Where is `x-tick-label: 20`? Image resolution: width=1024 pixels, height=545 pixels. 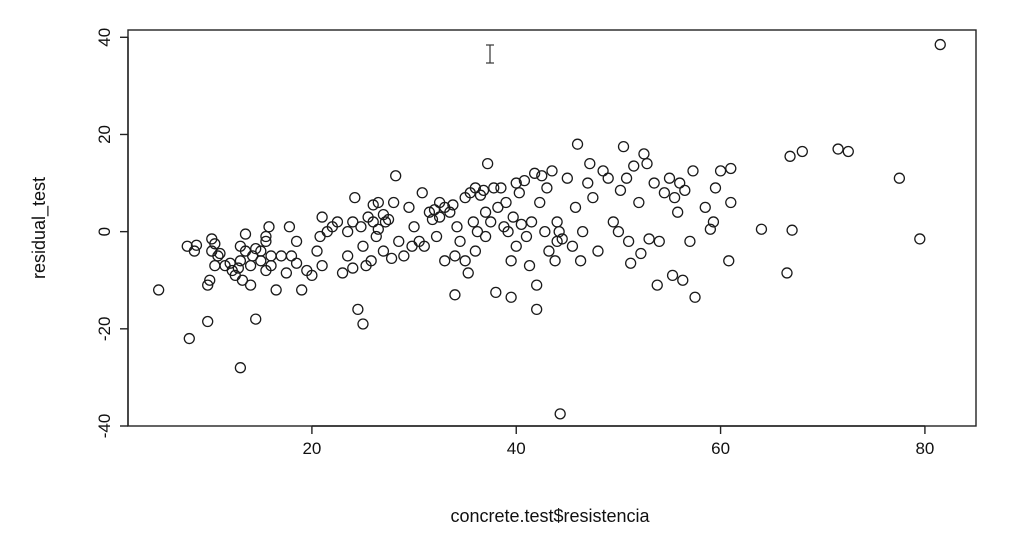
x-tick-label: 20 is located at coordinates (311, 448).